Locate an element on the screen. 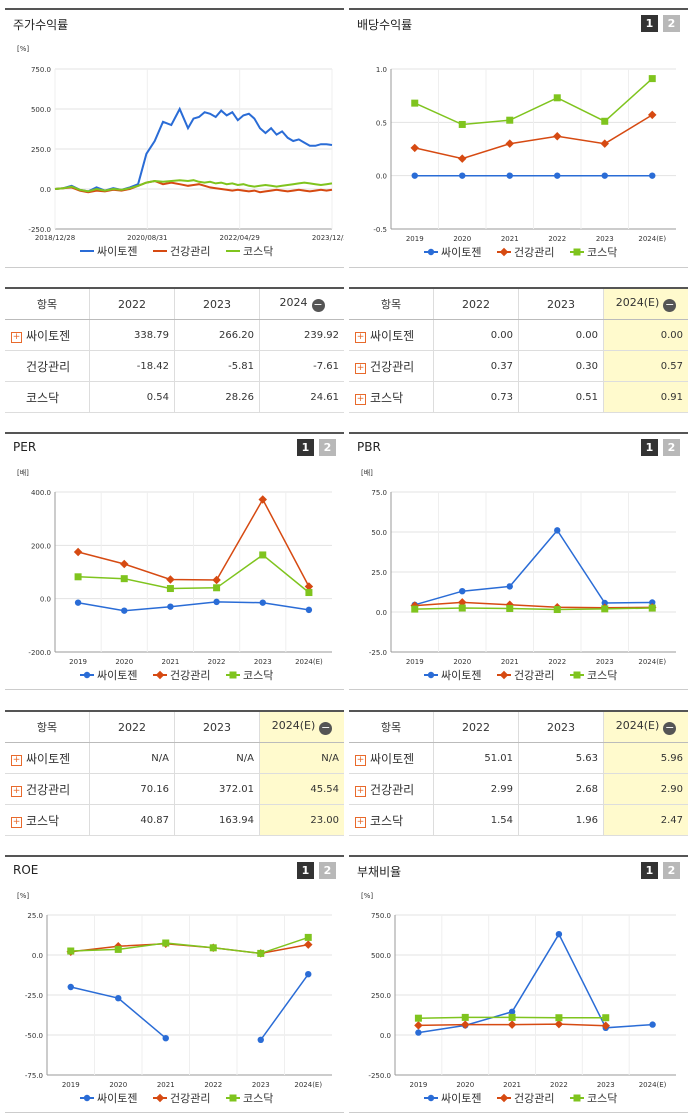 This screenshot has width=691, height=1115. table-cell: 239.92 is located at coordinates (301, 335).